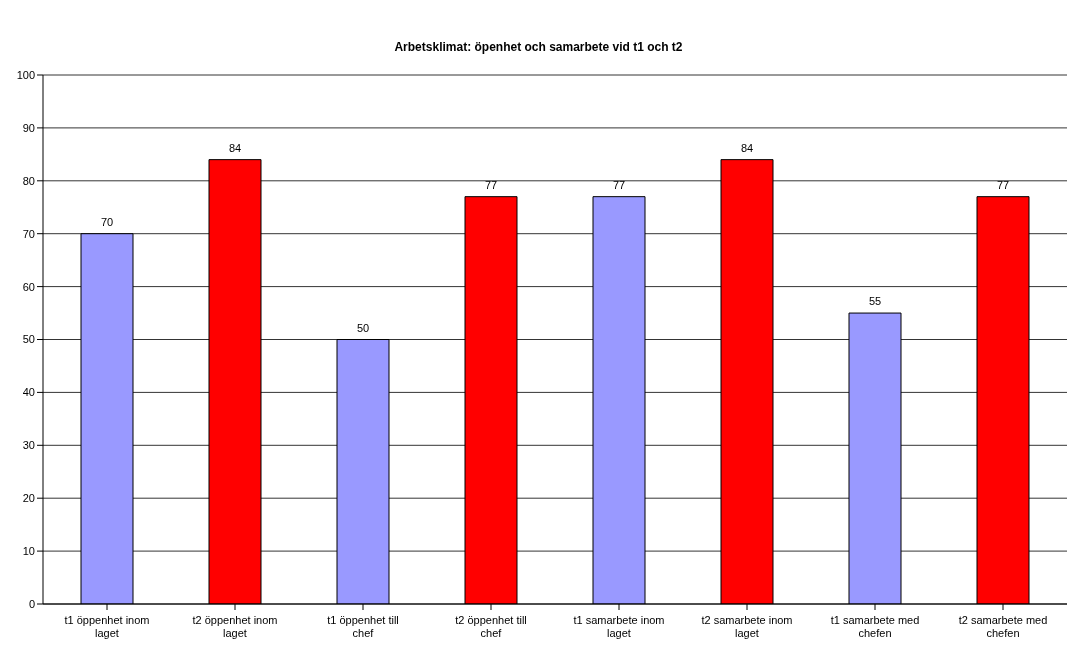  Describe the element at coordinates (28, 392) in the screenshot. I see `y-tick-label: 40` at that location.